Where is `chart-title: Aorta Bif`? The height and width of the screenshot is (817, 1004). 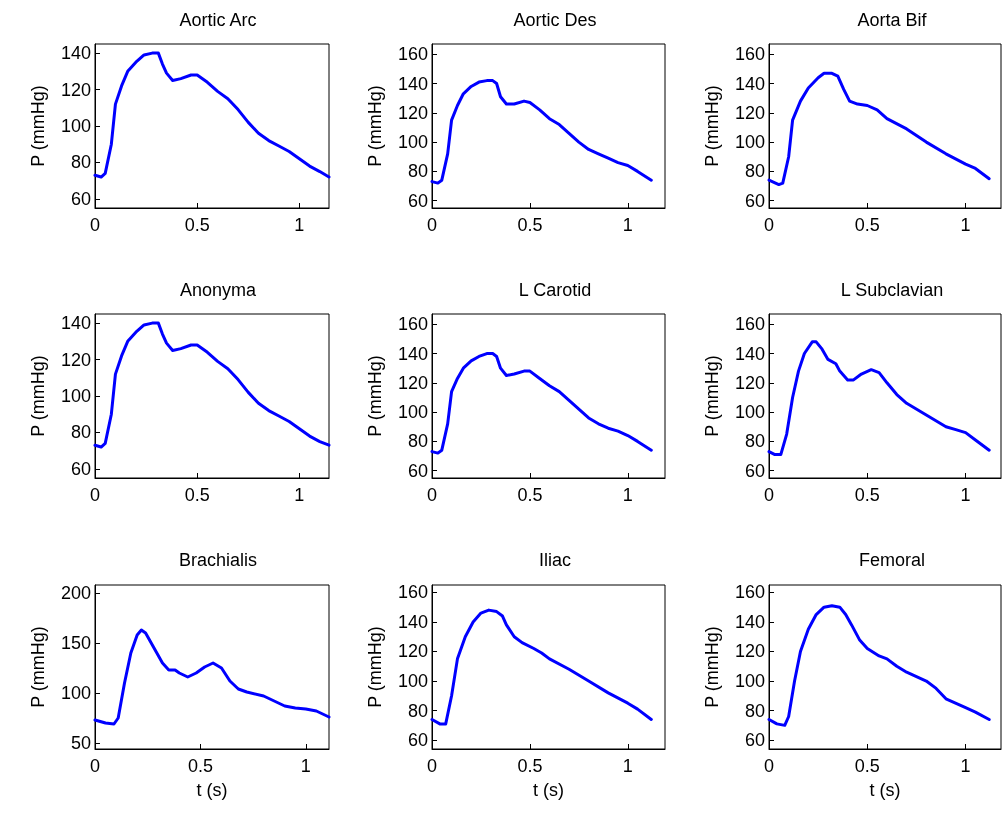 chart-title: Aorta Bif is located at coordinates (892, 20).